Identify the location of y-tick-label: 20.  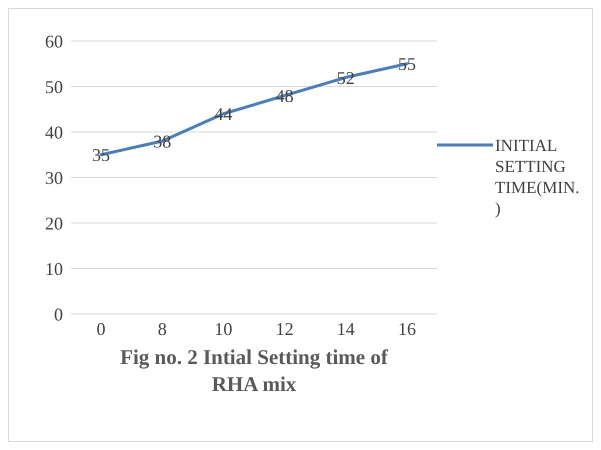
(54, 223).